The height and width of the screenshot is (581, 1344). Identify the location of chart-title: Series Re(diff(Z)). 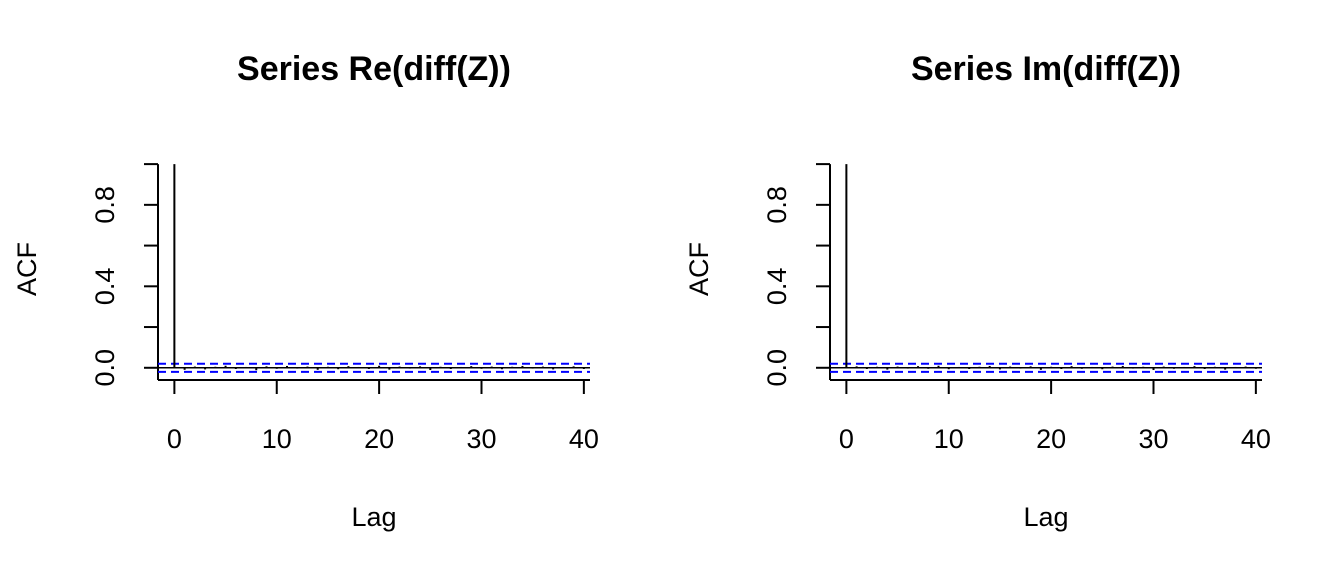
(374, 69).